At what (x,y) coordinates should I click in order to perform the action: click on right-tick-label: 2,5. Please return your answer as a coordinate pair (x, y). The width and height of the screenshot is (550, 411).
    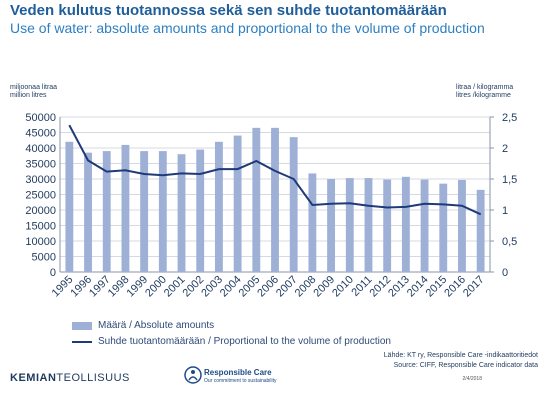
    Looking at the image, I should click on (509, 118).